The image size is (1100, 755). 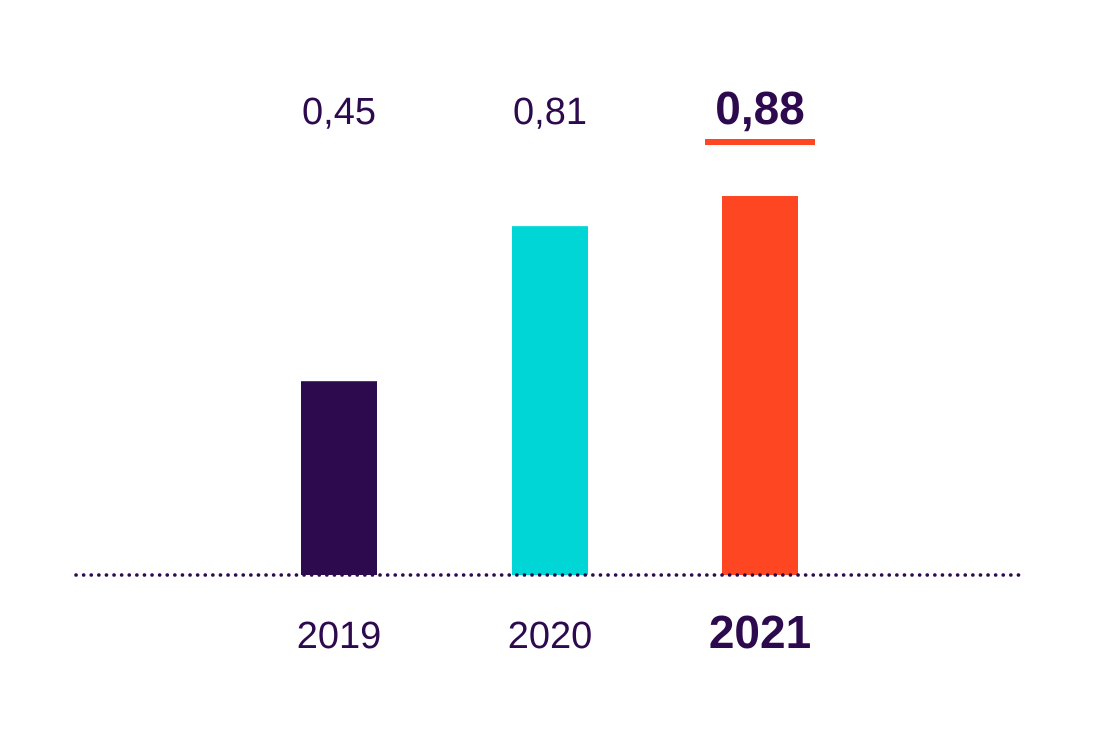 I want to click on category-label-2021: 2021, so click(x=760, y=632).